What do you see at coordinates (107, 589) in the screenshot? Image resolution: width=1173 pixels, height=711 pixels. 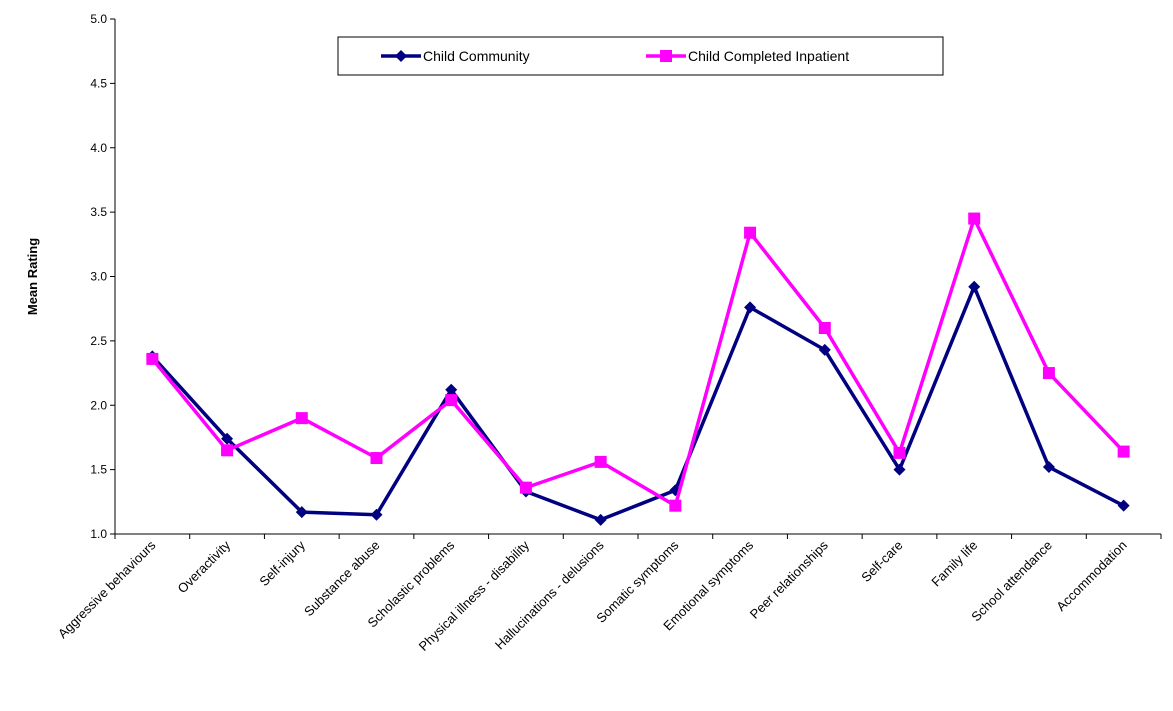 I see `x-category-label: Aggressive behaviours` at bounding box center [107, 589].